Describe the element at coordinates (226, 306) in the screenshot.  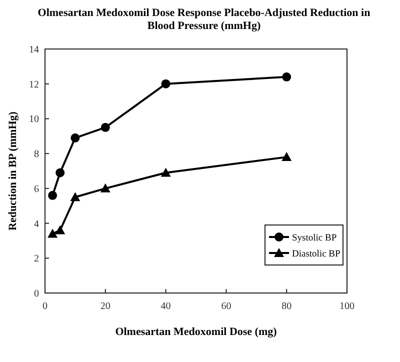
I see `x-tick-label: 60` at that location.